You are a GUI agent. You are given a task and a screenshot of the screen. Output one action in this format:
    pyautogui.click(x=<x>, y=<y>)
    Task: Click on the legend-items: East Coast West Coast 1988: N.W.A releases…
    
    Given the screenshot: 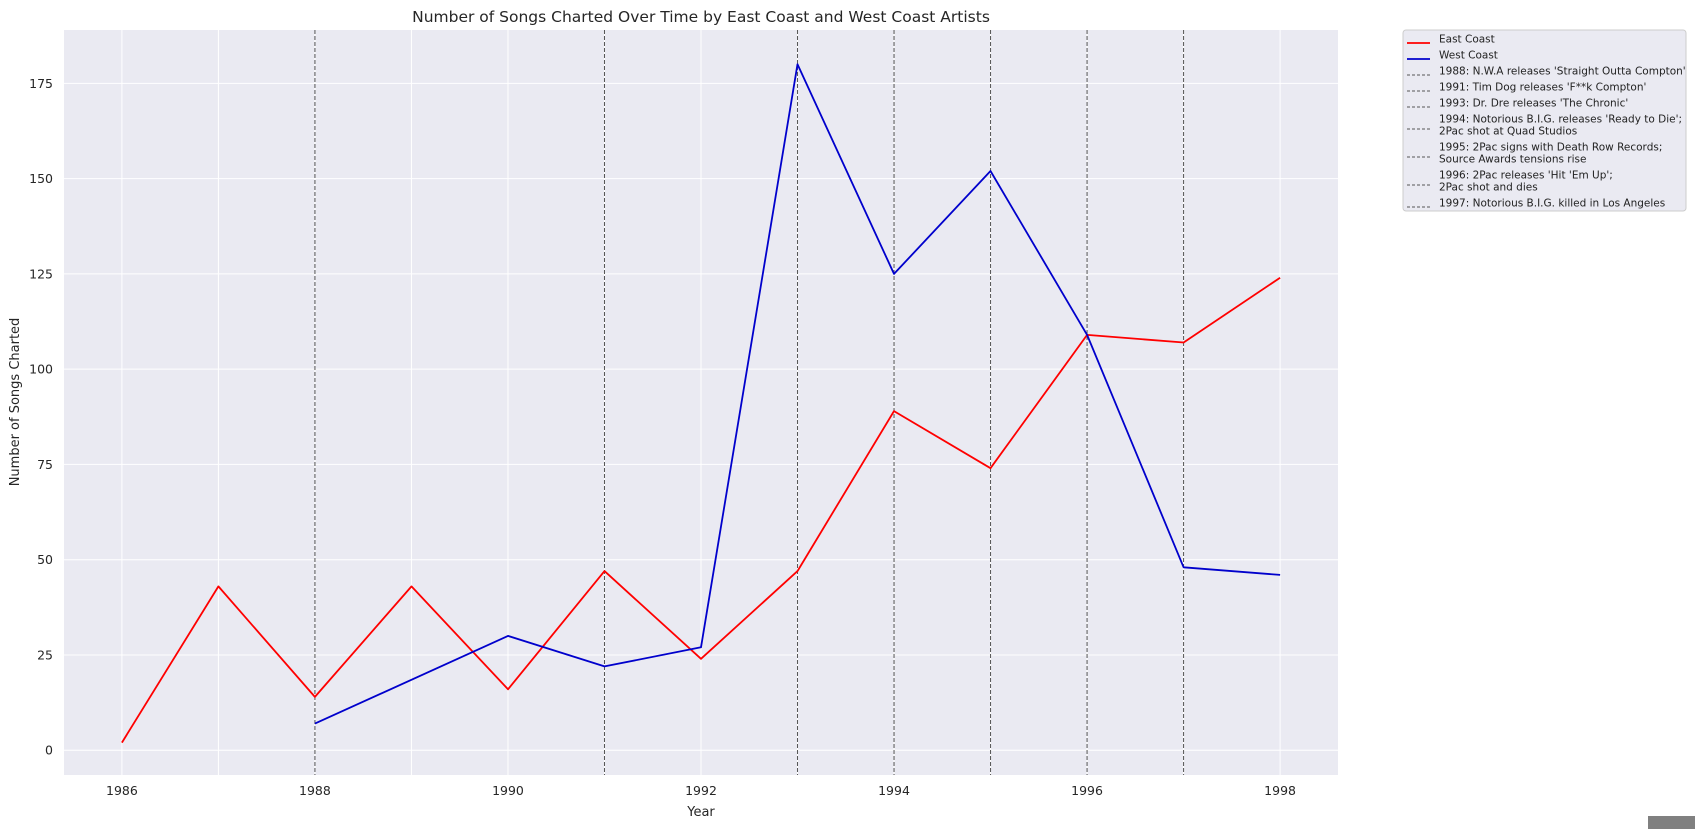 What is the action you would take?
    pyautogui.click(x=1546, y=122)
    